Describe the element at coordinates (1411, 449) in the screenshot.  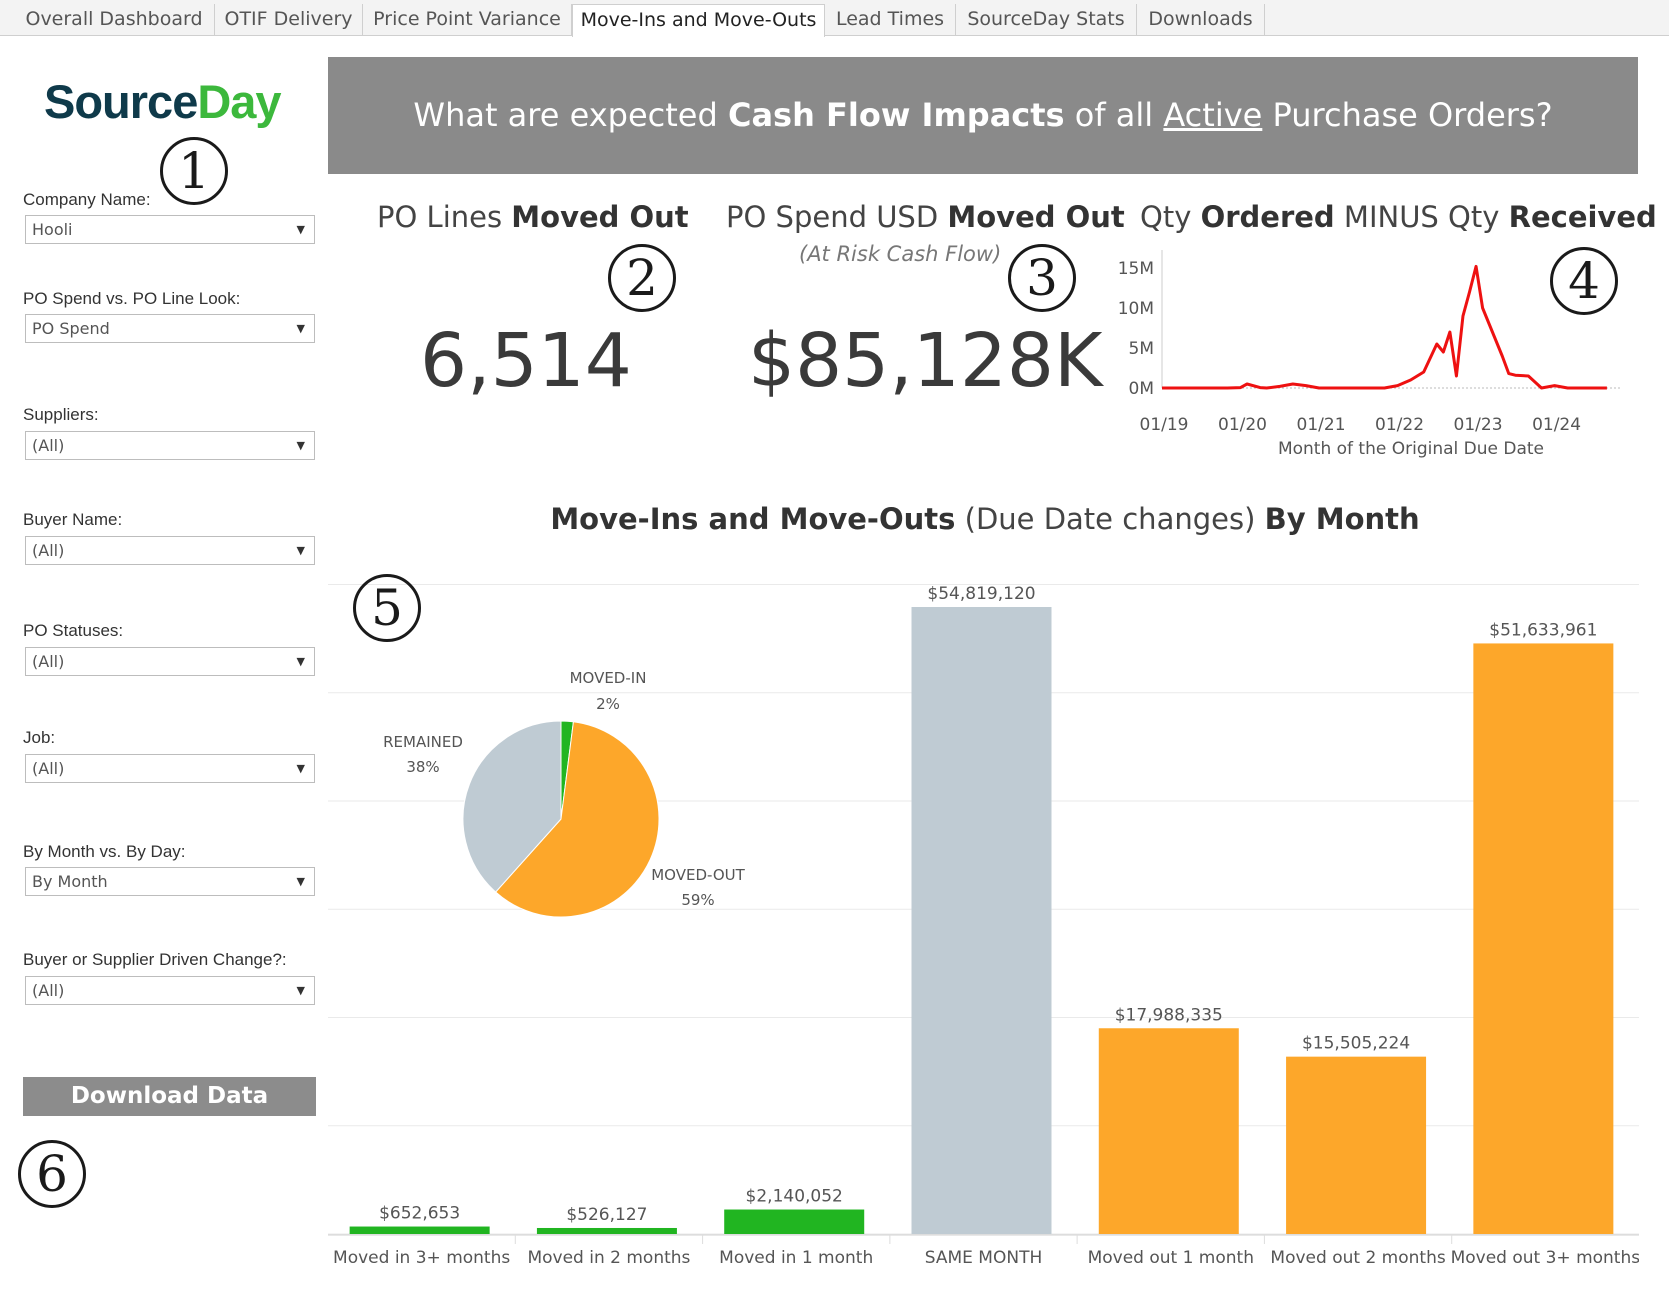
I see `line-chart-x-label: Month of the Original Due Date` at that location.